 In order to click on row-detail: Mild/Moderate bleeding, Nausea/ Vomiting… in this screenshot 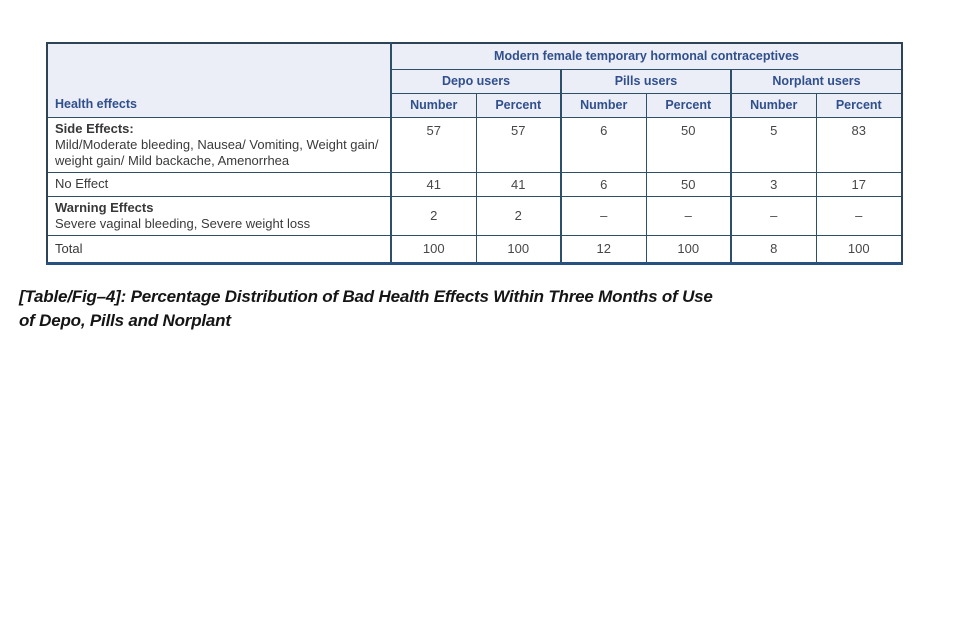, I will do `click(217, 152)`.